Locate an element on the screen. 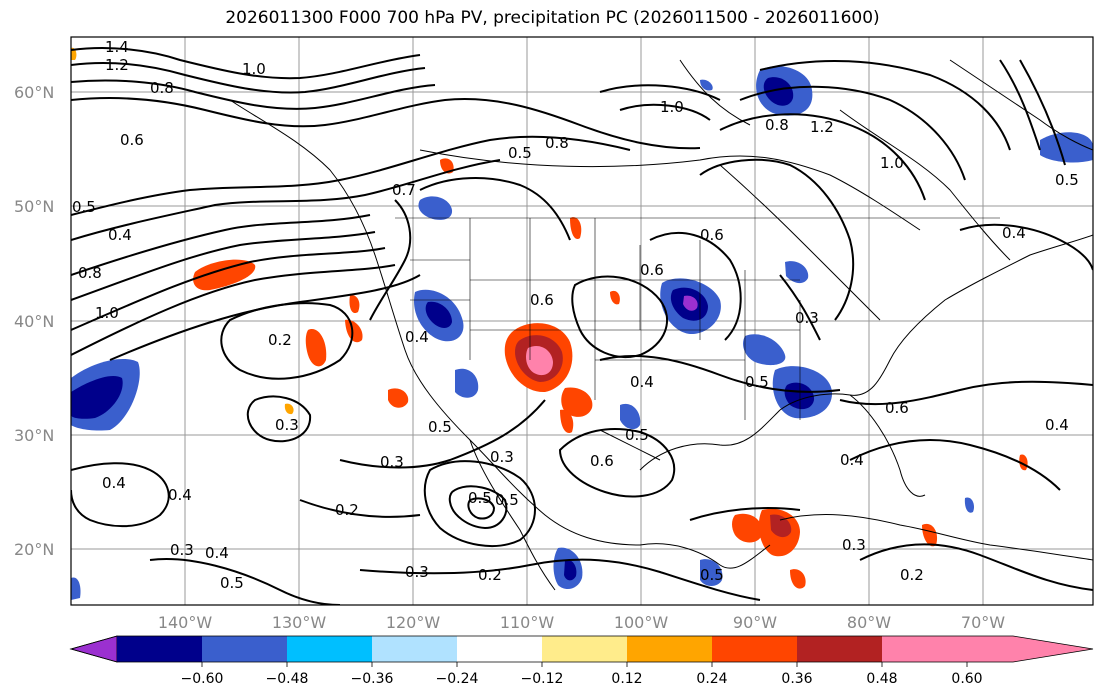 The image size is (1105, 698). colorbar-ticks is located at coordinates (584, 664).